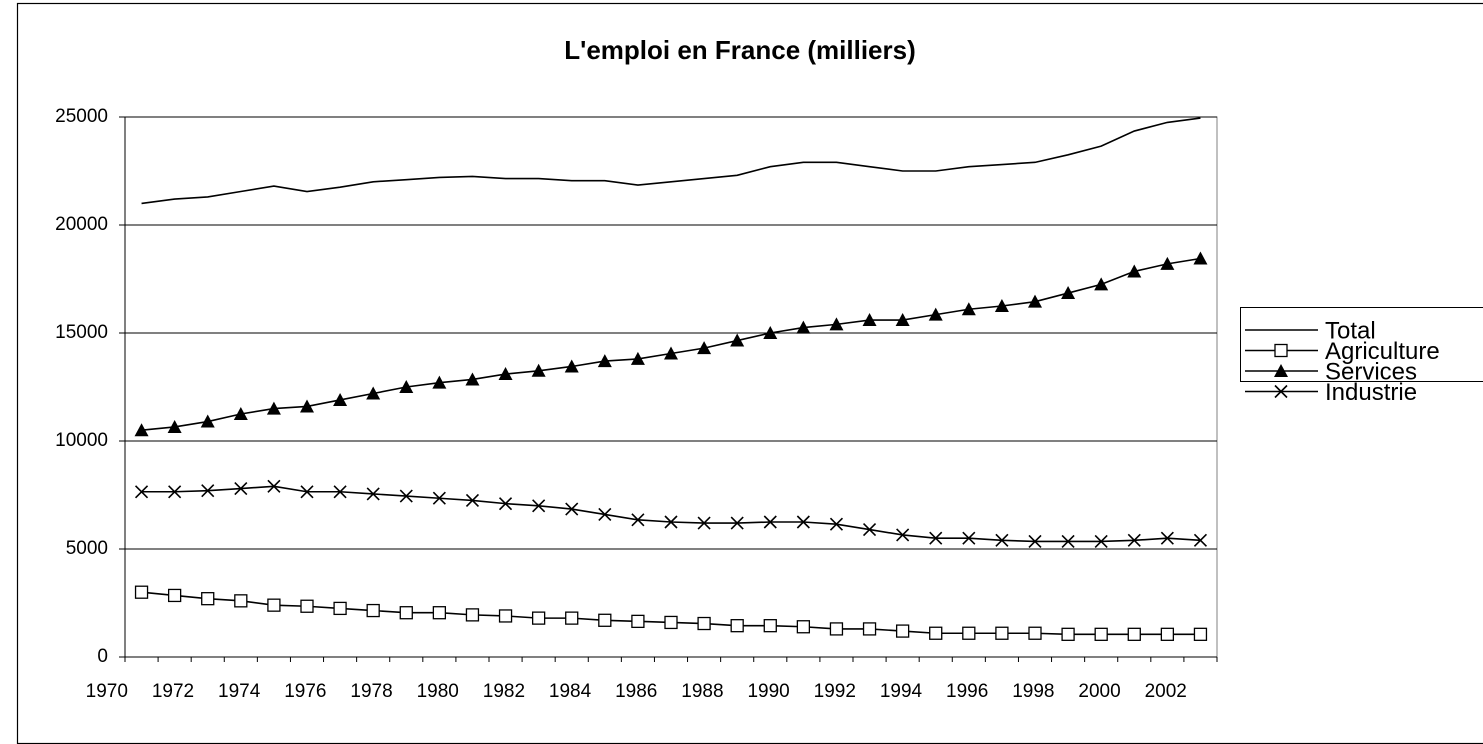  I want to click on x-tick-label: 1998, so click(1033, 691).